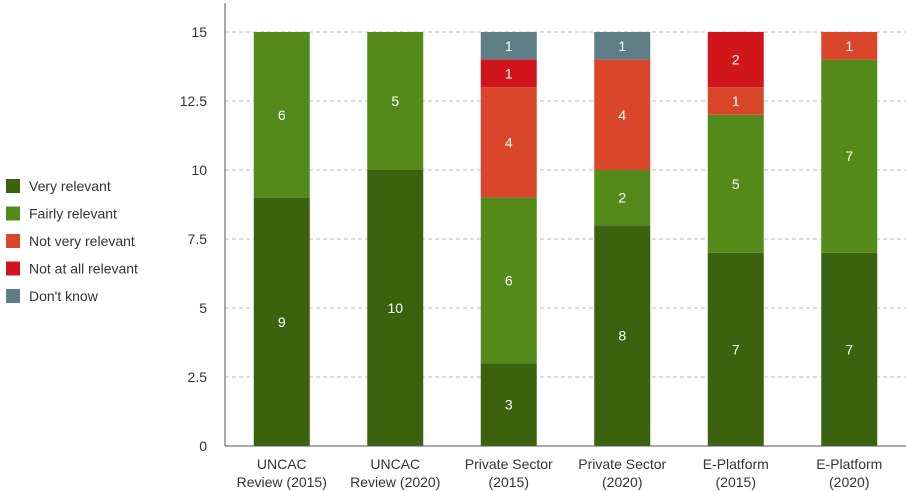 Image resolution: width=906 pixels, height=491 pixels. I want to click on y-tick-label: 10, so click(199, 170).